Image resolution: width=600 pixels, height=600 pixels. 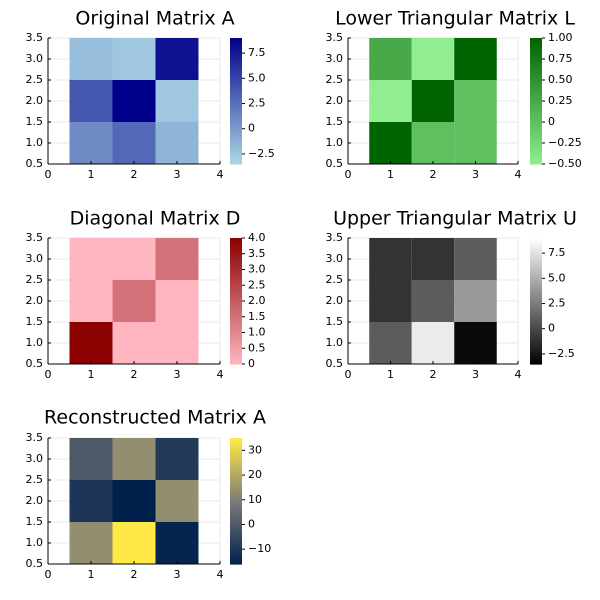 What do you see at coordinates (257, 347) in the screenshot?
I see `colorbar-tick-label: 0.5` at bounding box center [257, 347].